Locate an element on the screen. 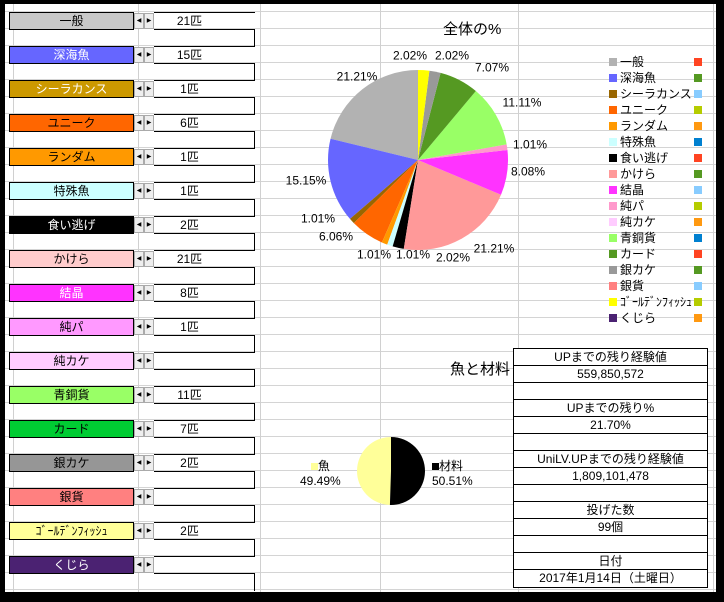  fish-count is located at coordinates (204, 565).